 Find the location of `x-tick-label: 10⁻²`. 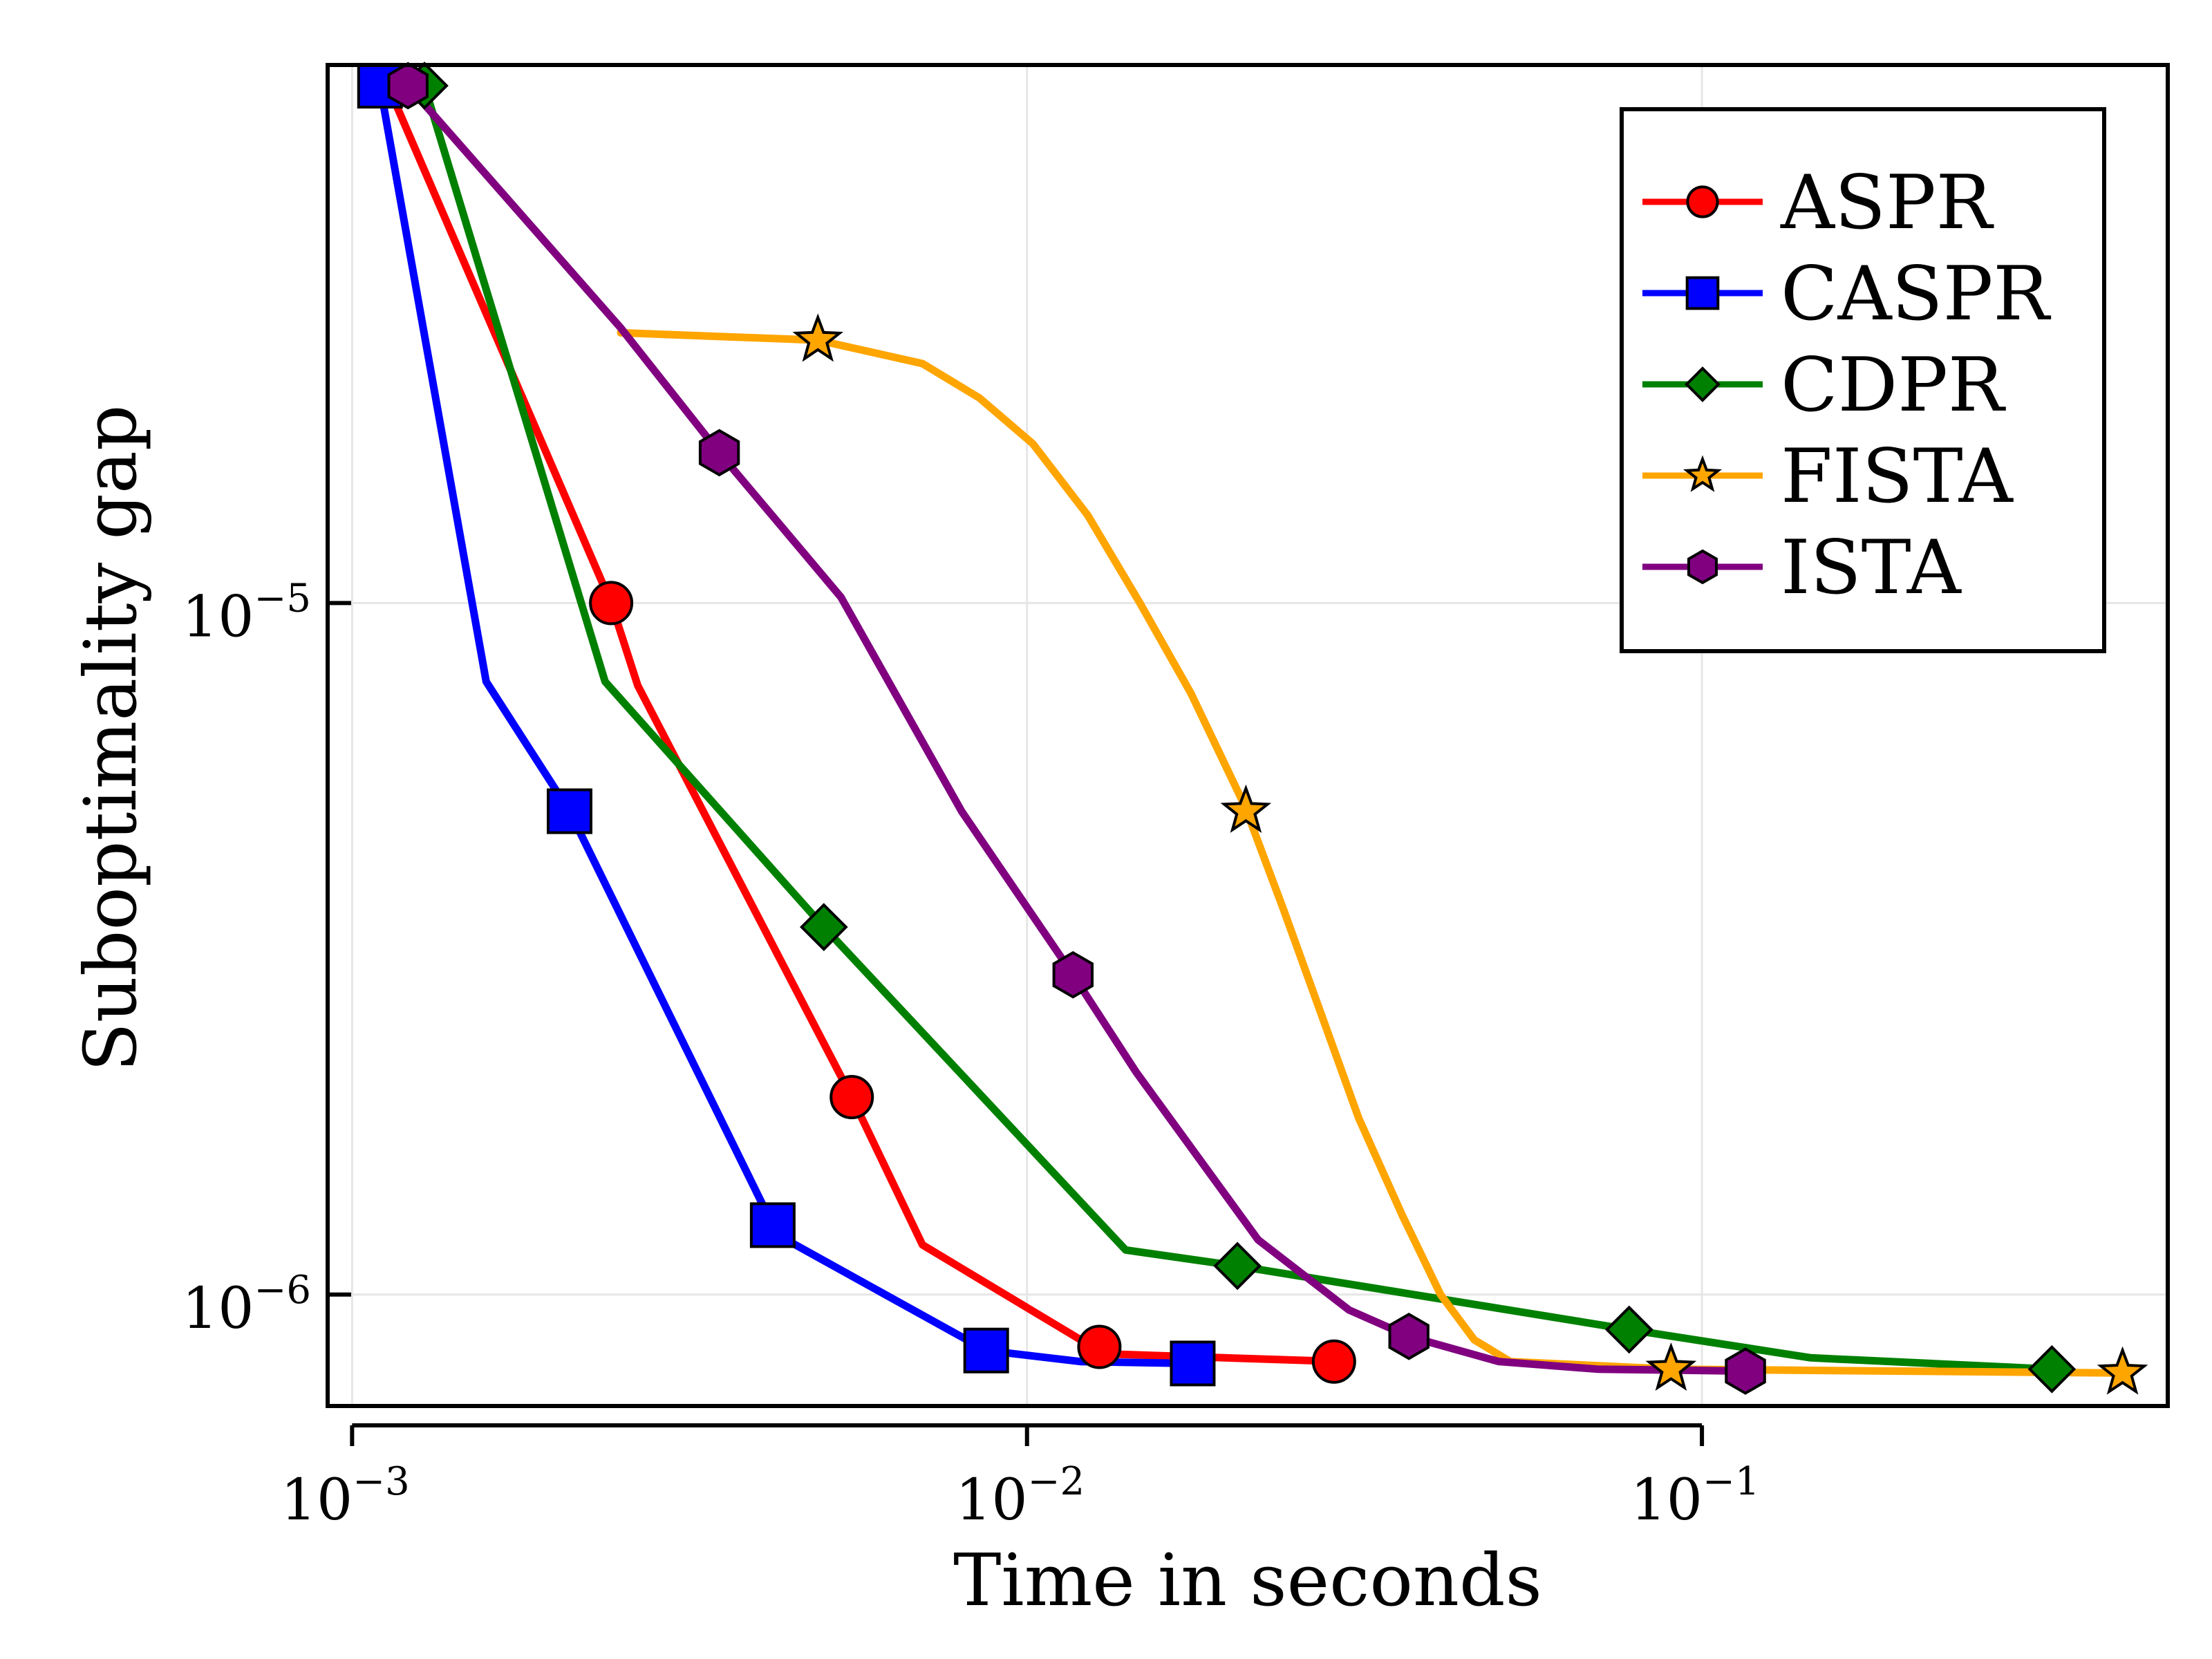

x-tick-label: 10⁻² is located at coordinates (1020, 1496).